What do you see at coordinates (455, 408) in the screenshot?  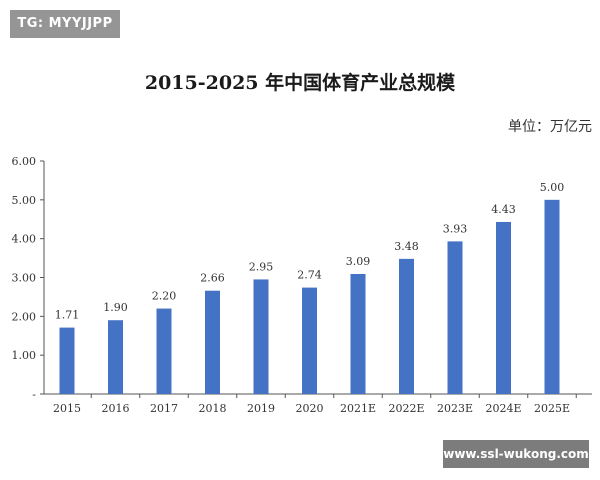 I see `x-tick-label: 2023E` at bounding box center [455, 408].